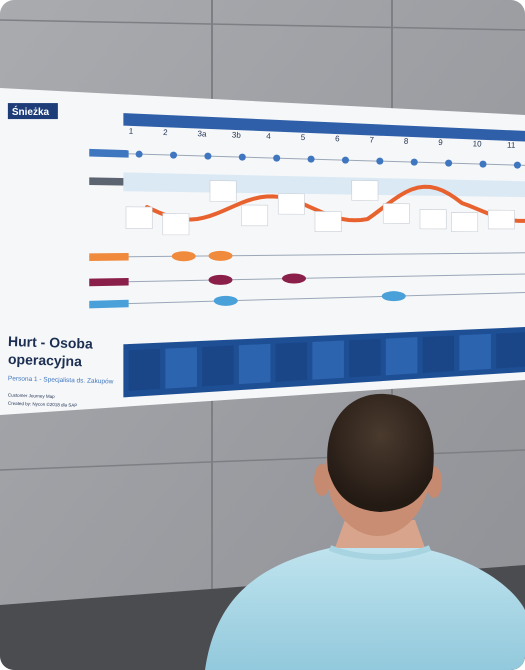  I want to click on step-number: 9, so click(440, 142).